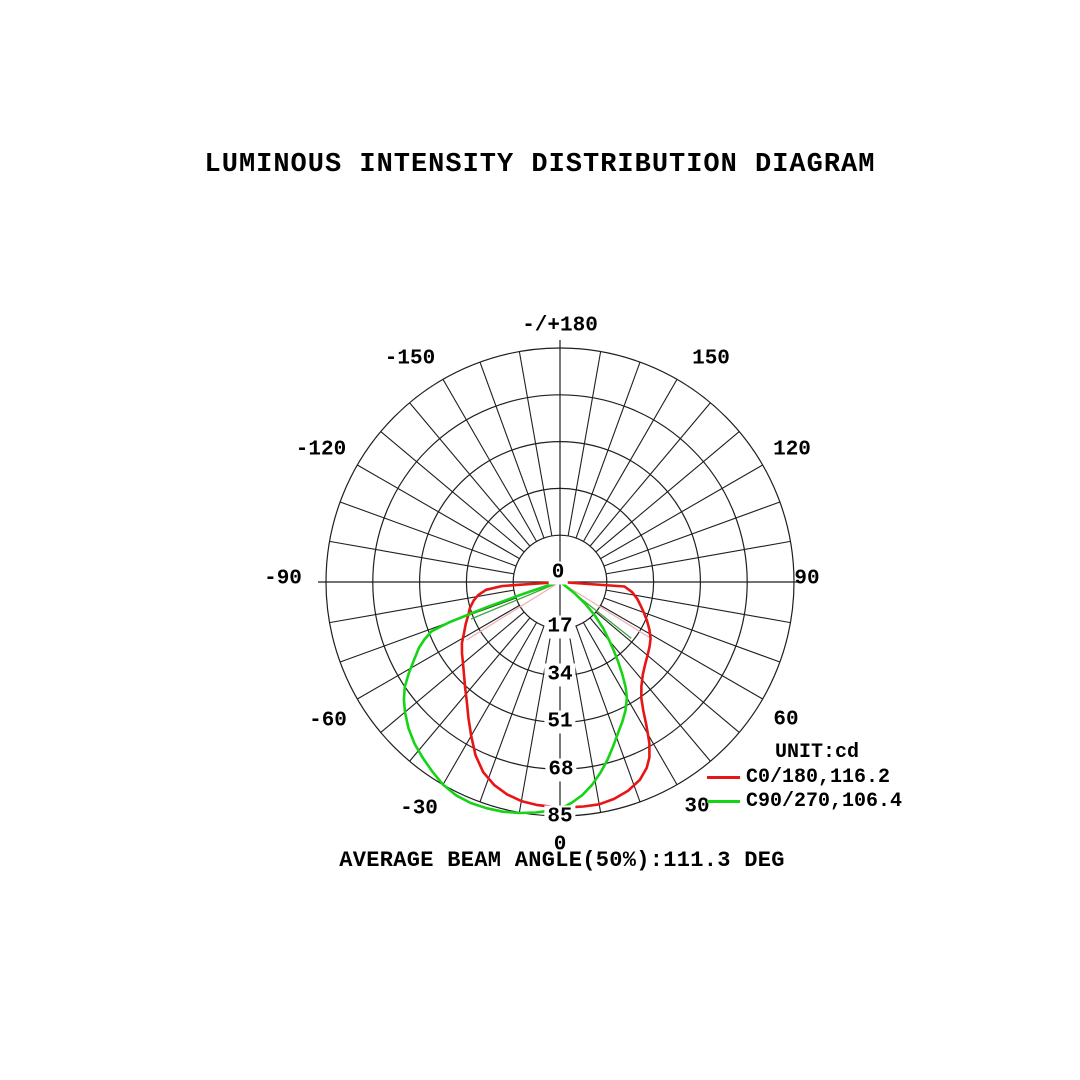 The width and height of the screenshot is (1080, 1080). I want to click on legend-entry-c0-180: C0/180,116.2, so click(798, 777).